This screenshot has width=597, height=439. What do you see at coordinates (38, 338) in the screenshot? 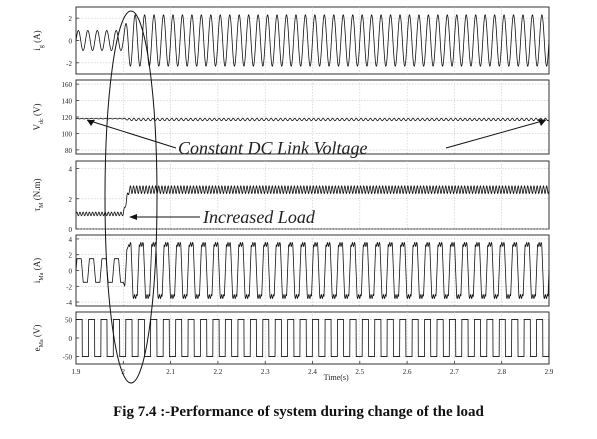
I see `y-axis-label: eMa (V)` at bounding box center [38, 338].